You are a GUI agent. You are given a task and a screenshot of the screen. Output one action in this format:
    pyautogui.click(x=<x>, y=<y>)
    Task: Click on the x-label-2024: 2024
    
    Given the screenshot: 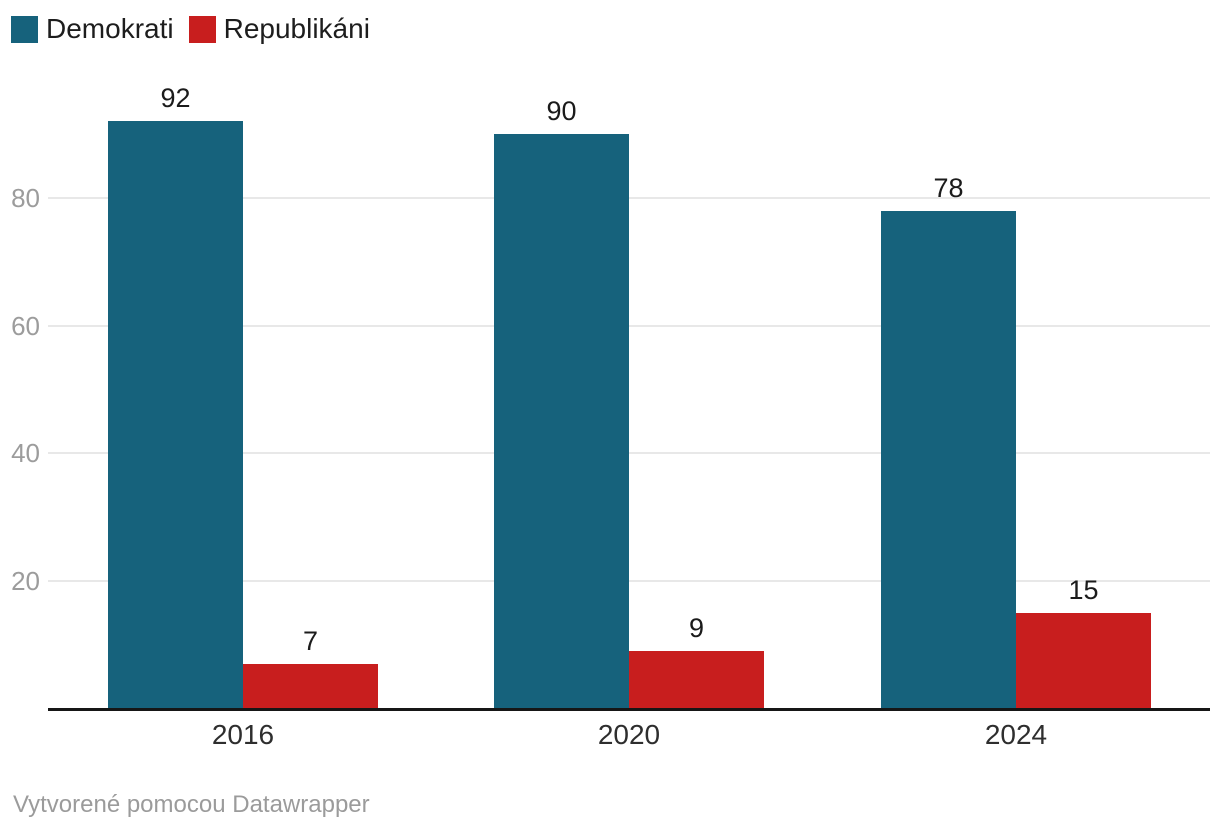 What is the action you would take?
    pyautogui.click(x=1016, y=734)
    